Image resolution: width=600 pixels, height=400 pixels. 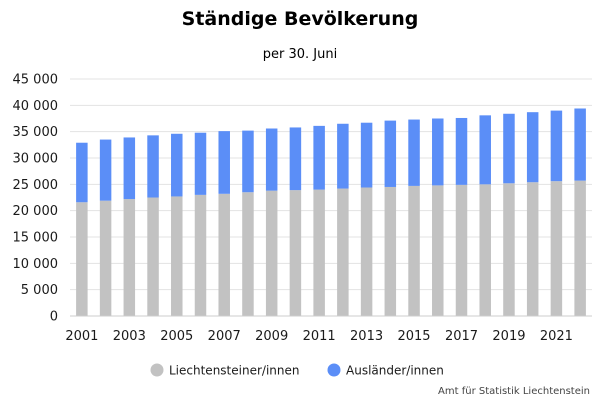 I want to click on bar-liechtensteiner-2022, so click(x=580, y=248).